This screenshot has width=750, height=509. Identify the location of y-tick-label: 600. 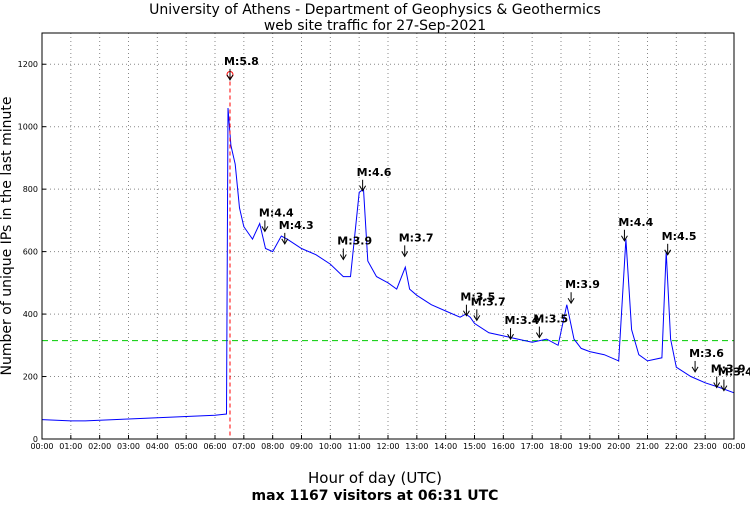
(30, 252).